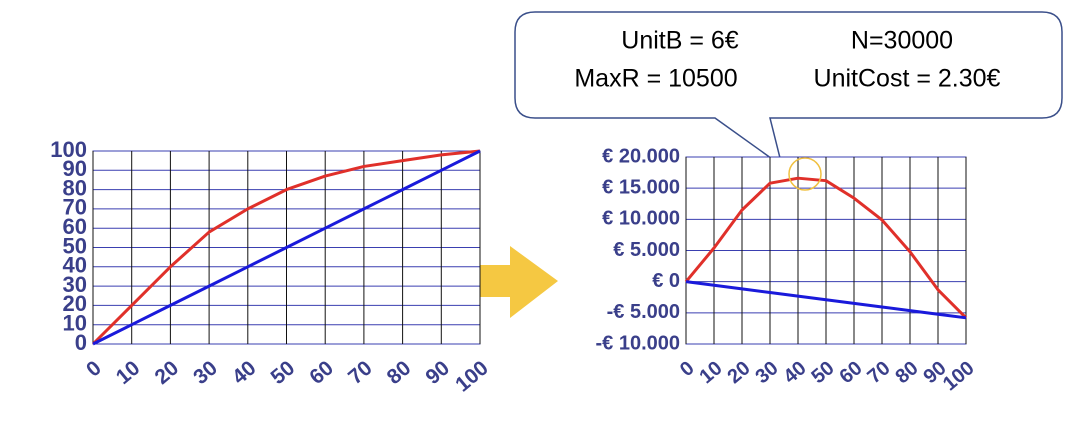 The image size is (1078, 430). Describe the element at coordinates (75, 245) in the screenshot. I see `y-tick-label: 50` at that location.